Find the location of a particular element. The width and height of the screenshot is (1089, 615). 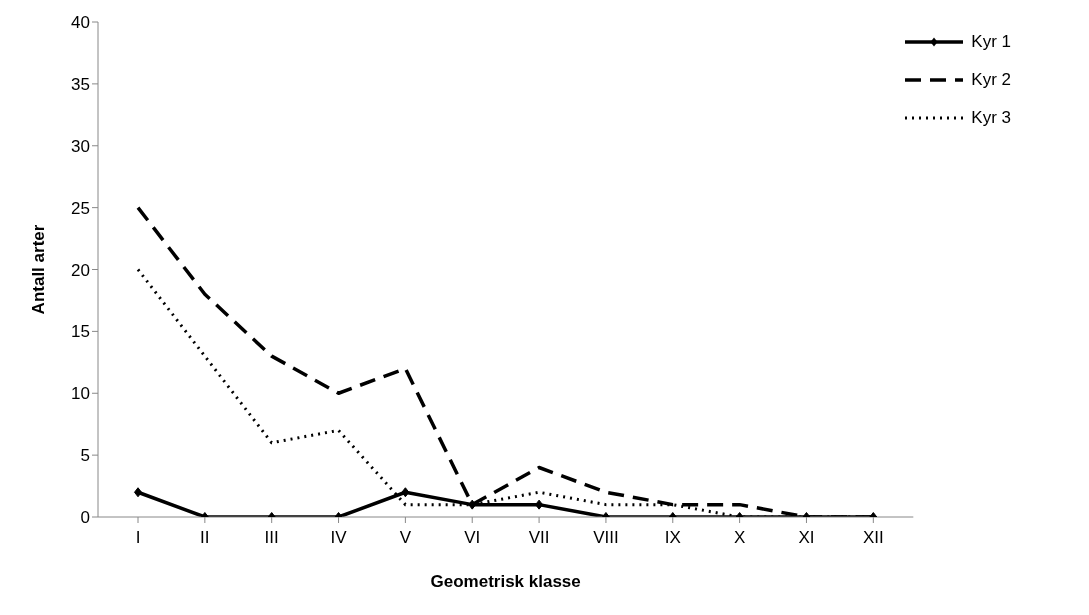

legend-label: Kyr 1 is located at coordinates (991, 42).